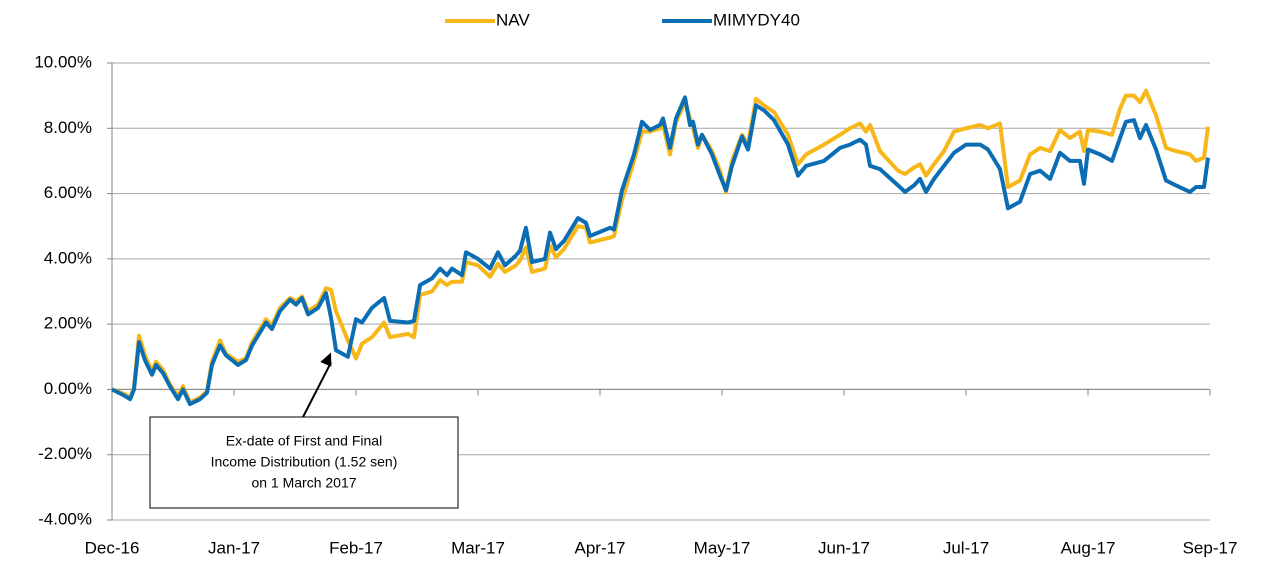 Image resolution: width=1261 pixels, height=562 pixels. What do you see at coordinates (112, 547) in the screenshot?
I see `x-tick-label: Dec-16` at bounding box center [112, 547].